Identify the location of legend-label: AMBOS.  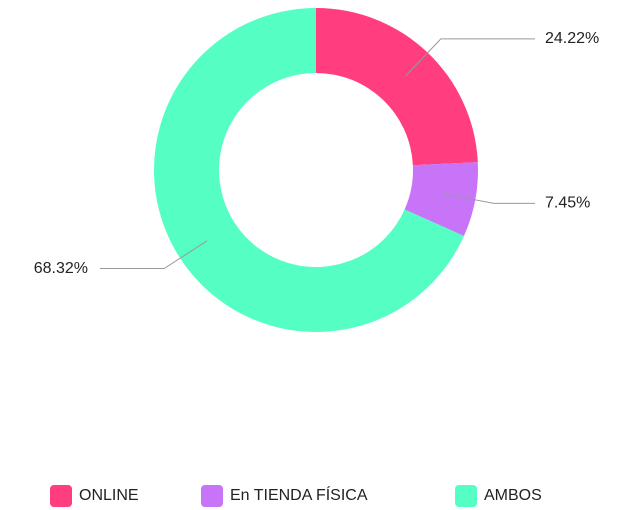
(513, 495).